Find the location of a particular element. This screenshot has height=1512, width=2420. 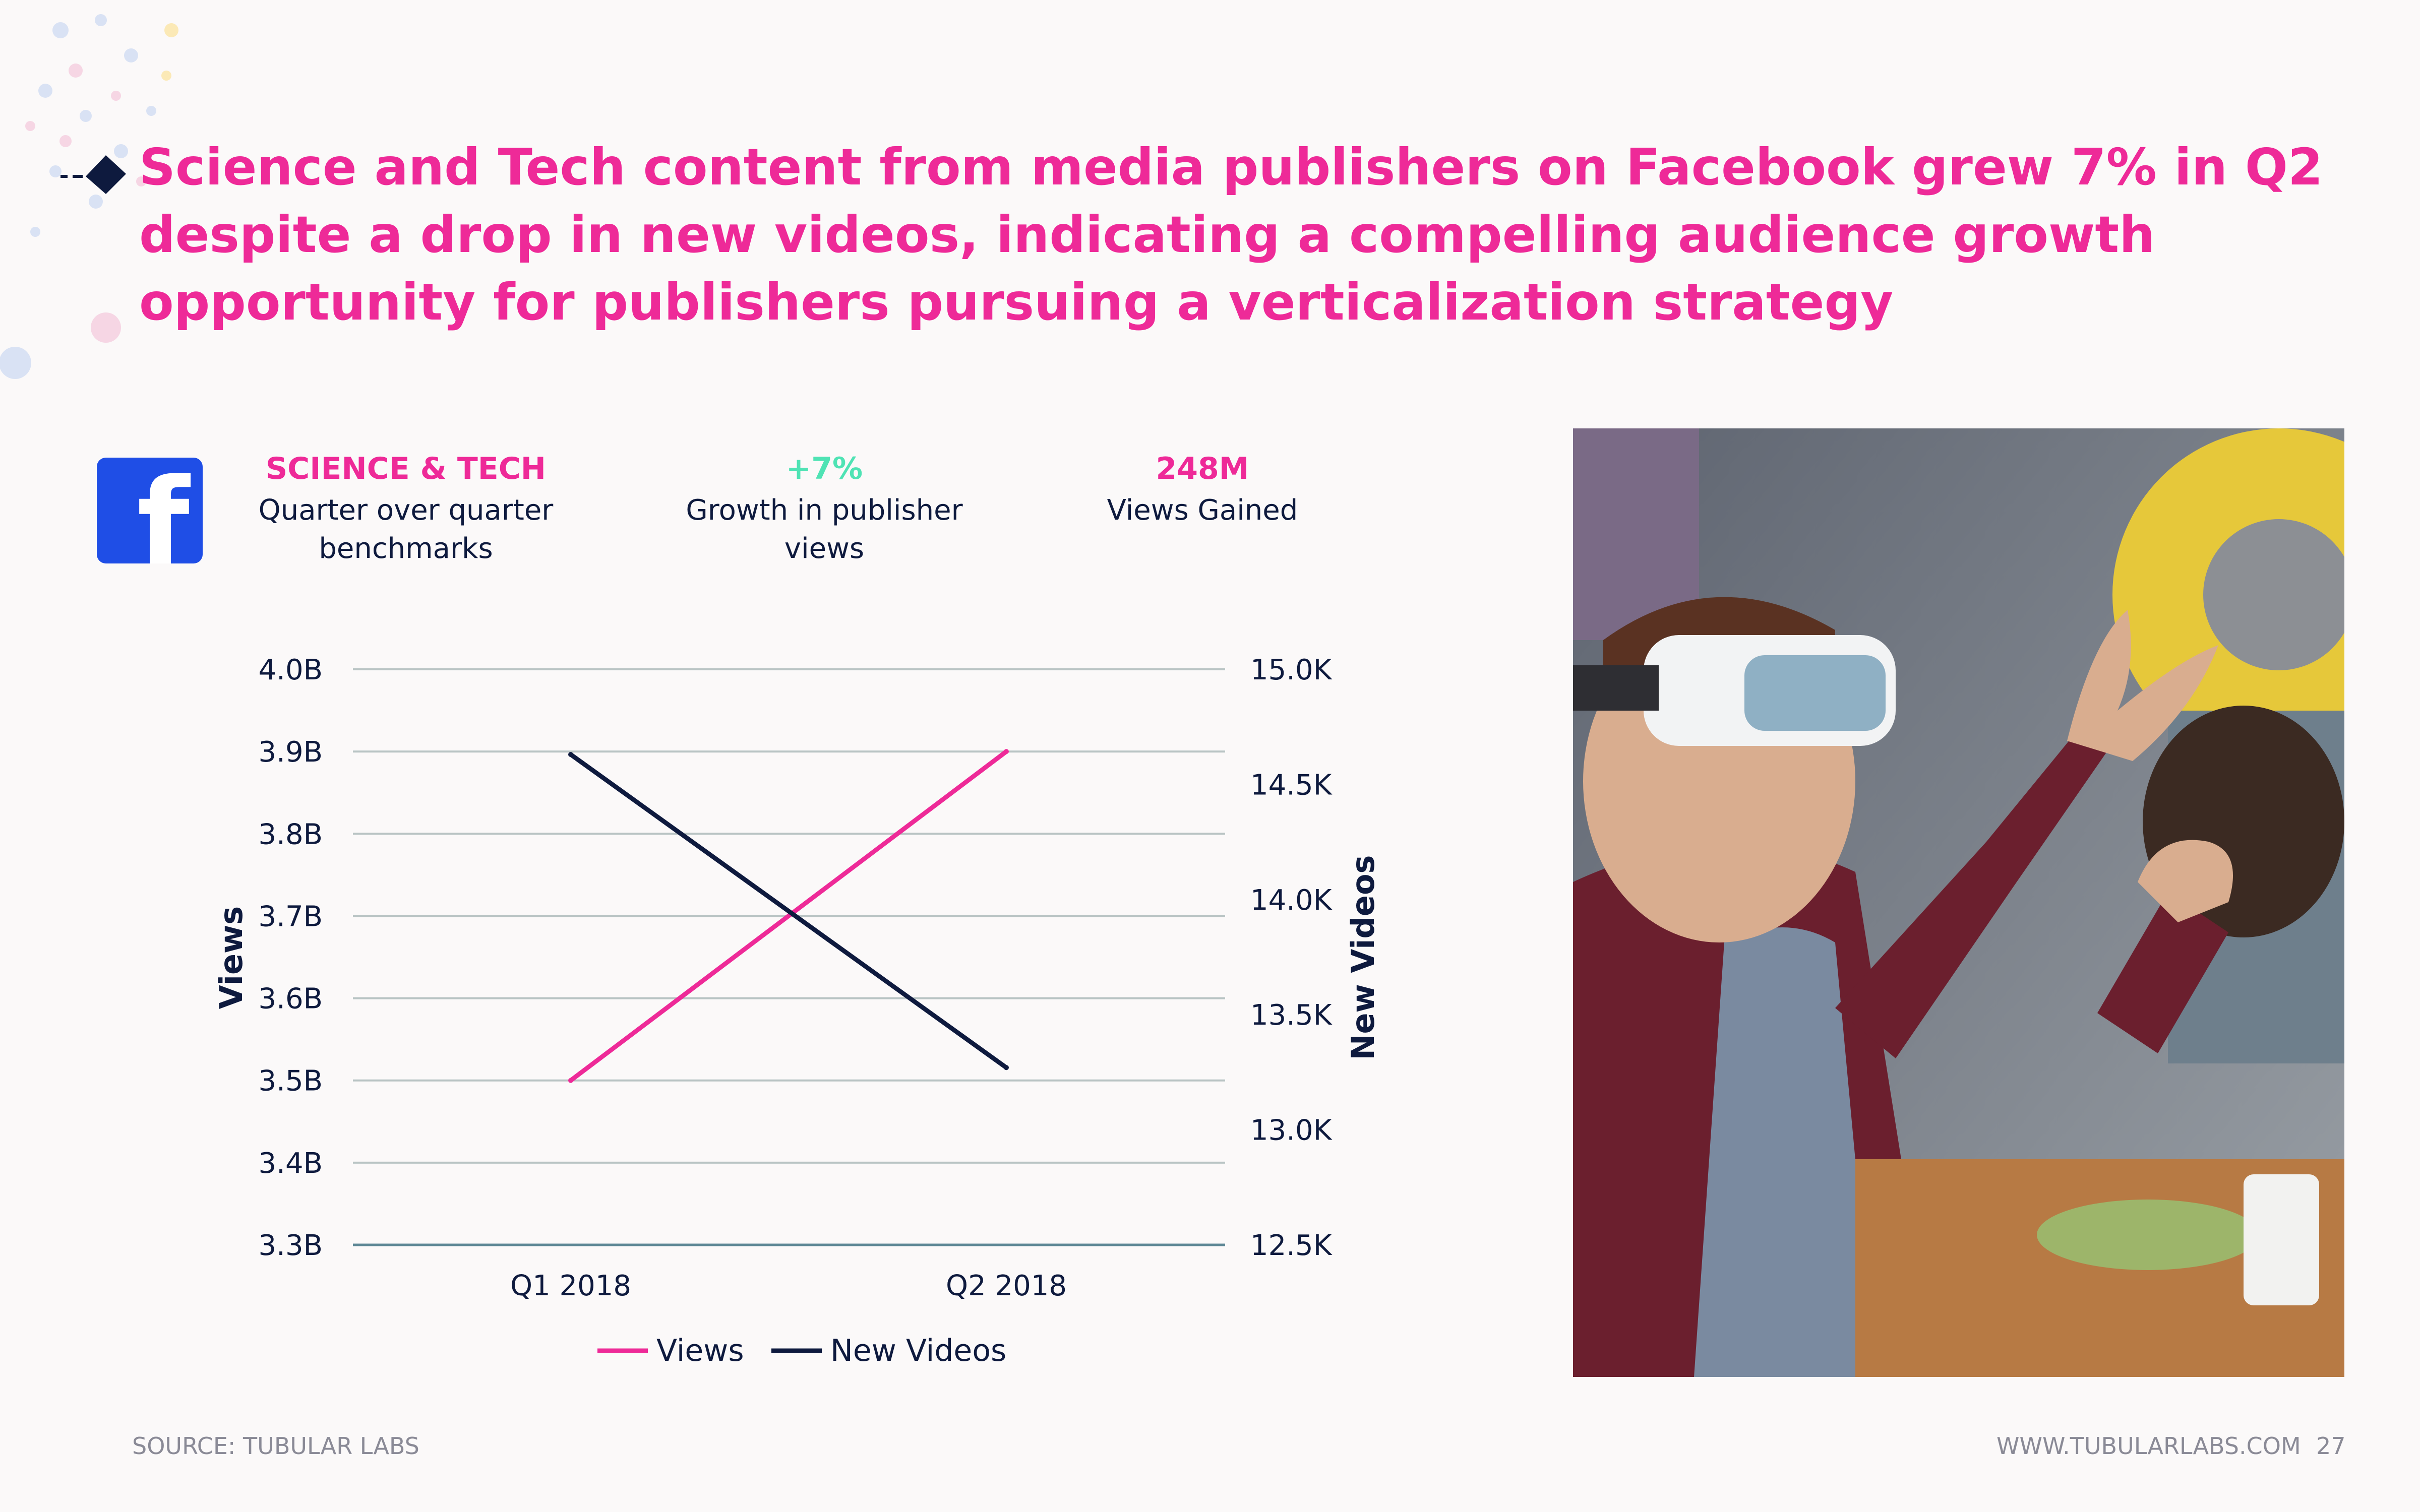

stat-views-gained: 248M Views Gained is located at coordinates (1202, 488).